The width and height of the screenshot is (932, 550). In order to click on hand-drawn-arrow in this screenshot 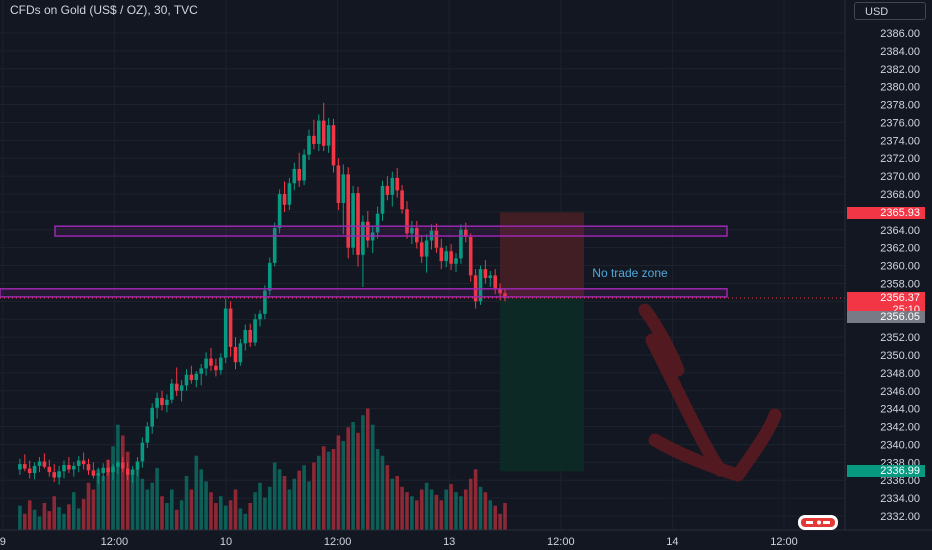, I will do `click(710, 392)`.